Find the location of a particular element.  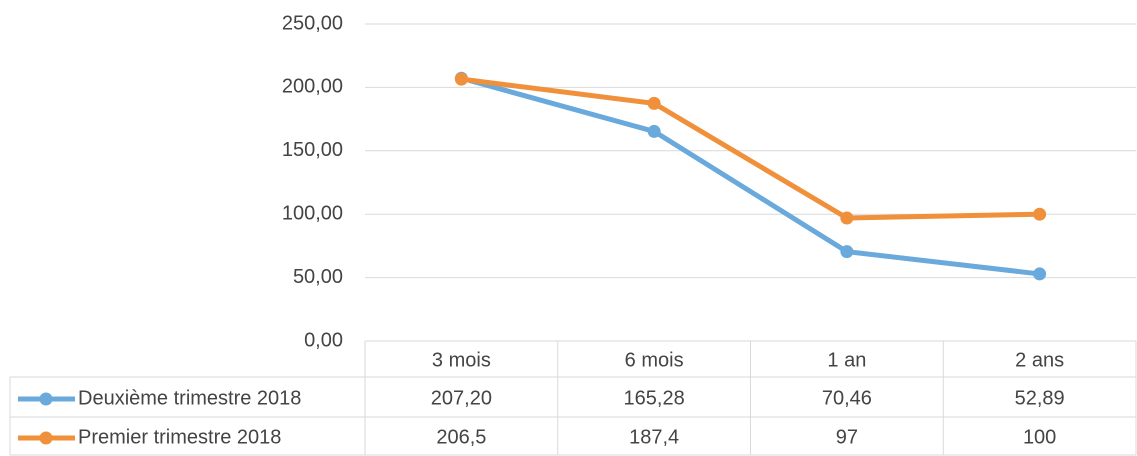

y-tick-label: 100,00 is located at coordinates (312, 213).